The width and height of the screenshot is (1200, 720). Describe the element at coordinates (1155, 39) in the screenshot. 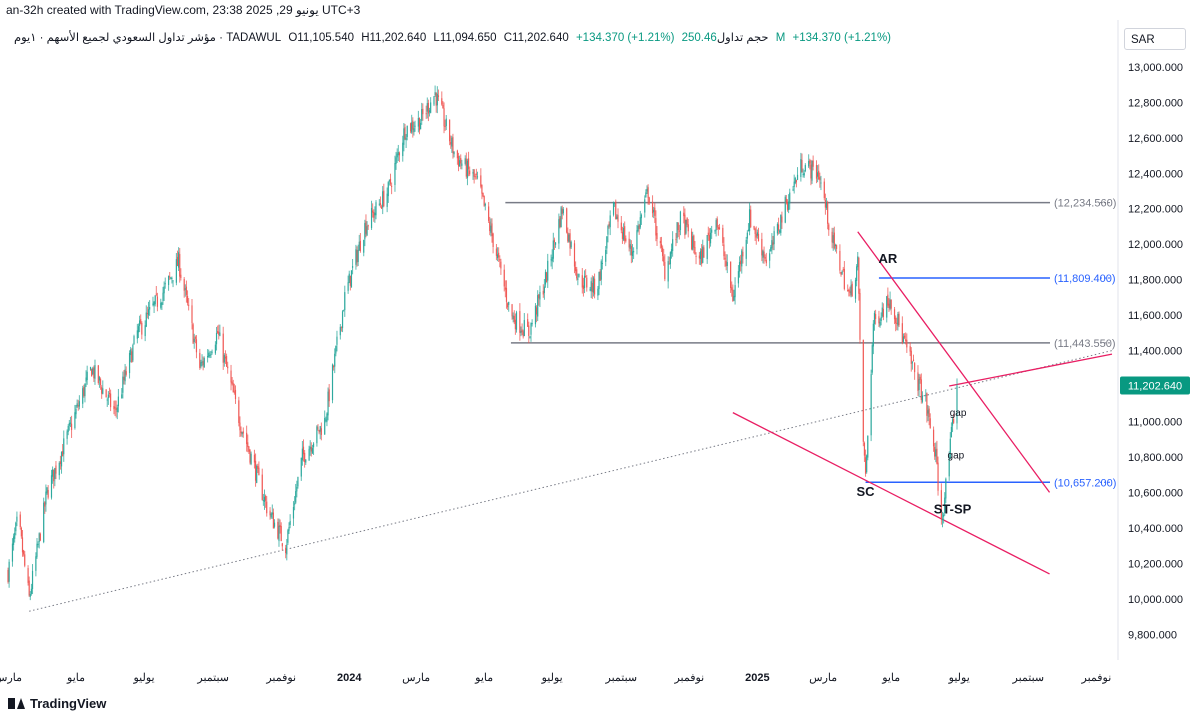

I see `currency-button: SAR` at that location.